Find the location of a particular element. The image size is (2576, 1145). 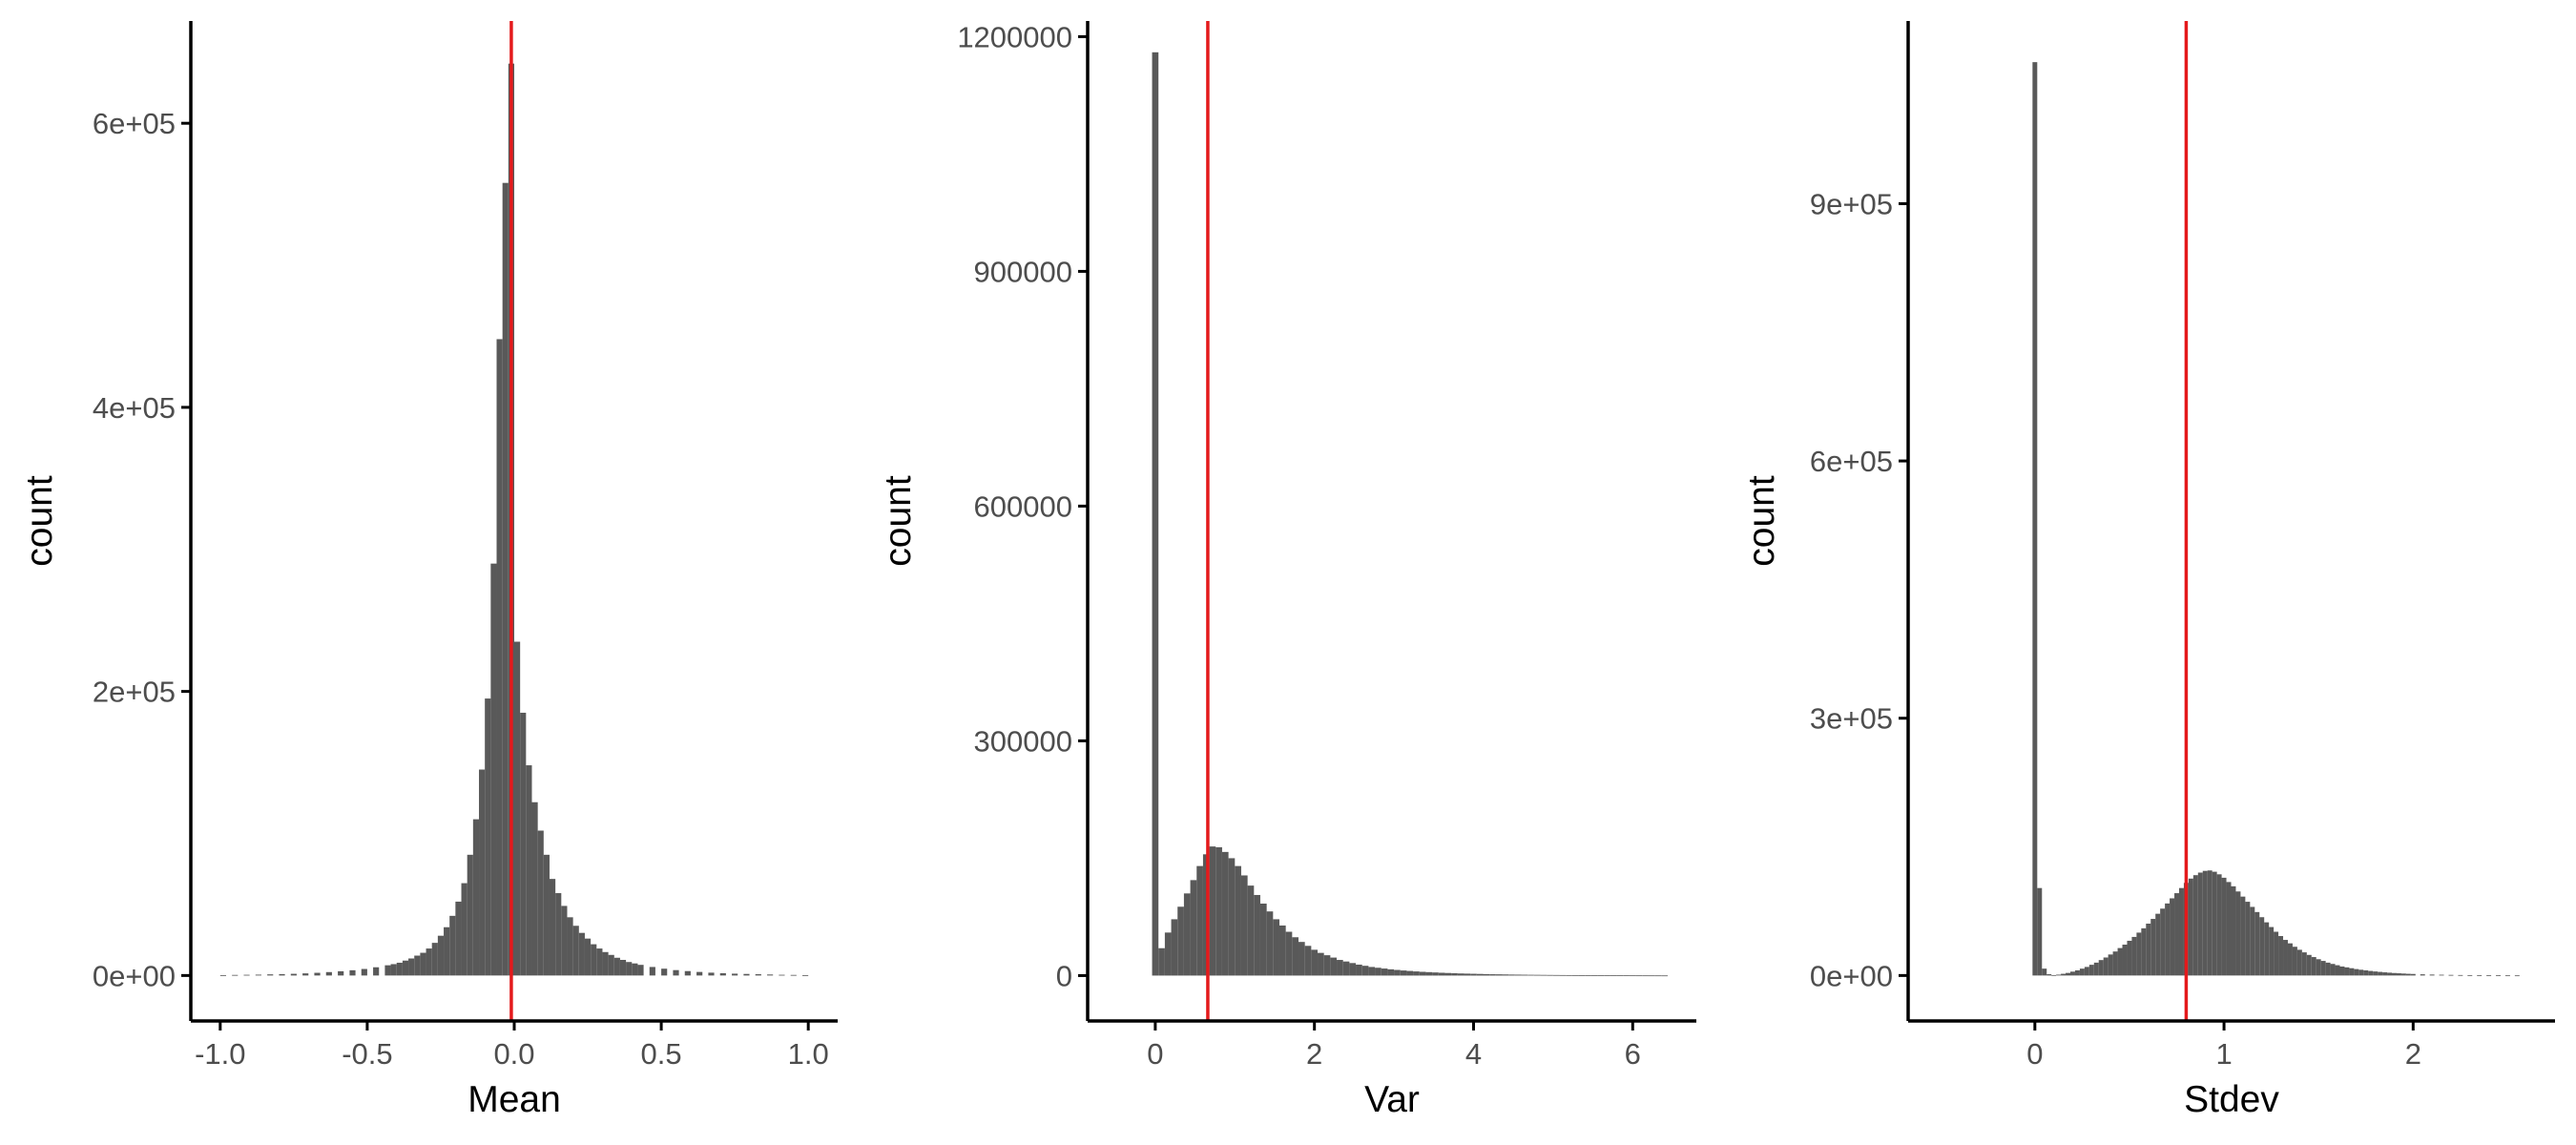

x-tick-label: 1.0 is located at coordinates (808, 1054).